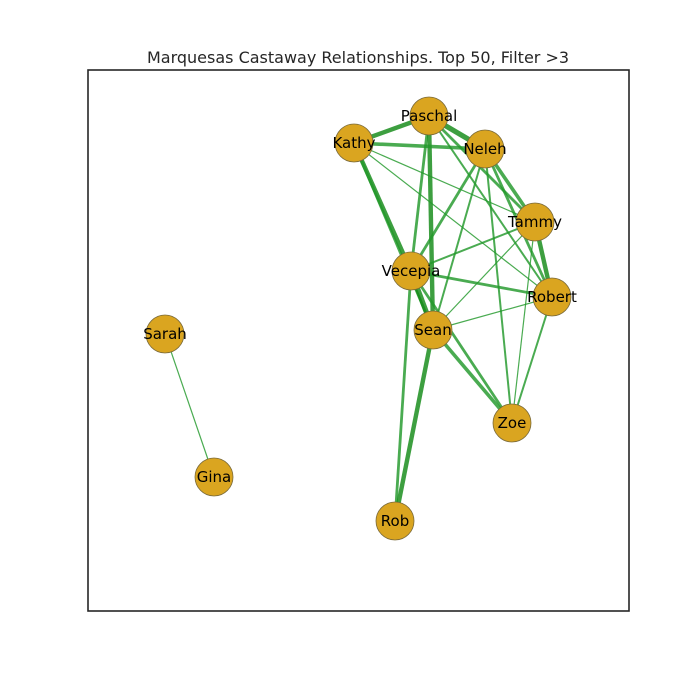 The image size is (700, 700). I want to click on node-circle-neleh, so click(485, 149).